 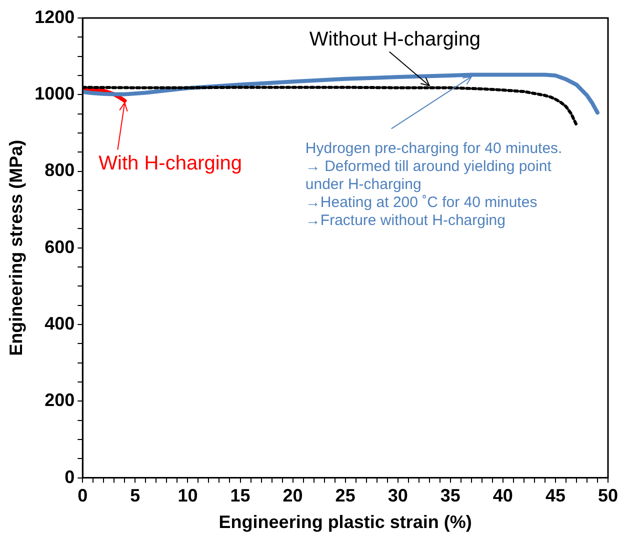 What do you see at coordinates (292, 496) in the screenshot?
I see `x-tick-label: 20` at bounding box center [292, 496].